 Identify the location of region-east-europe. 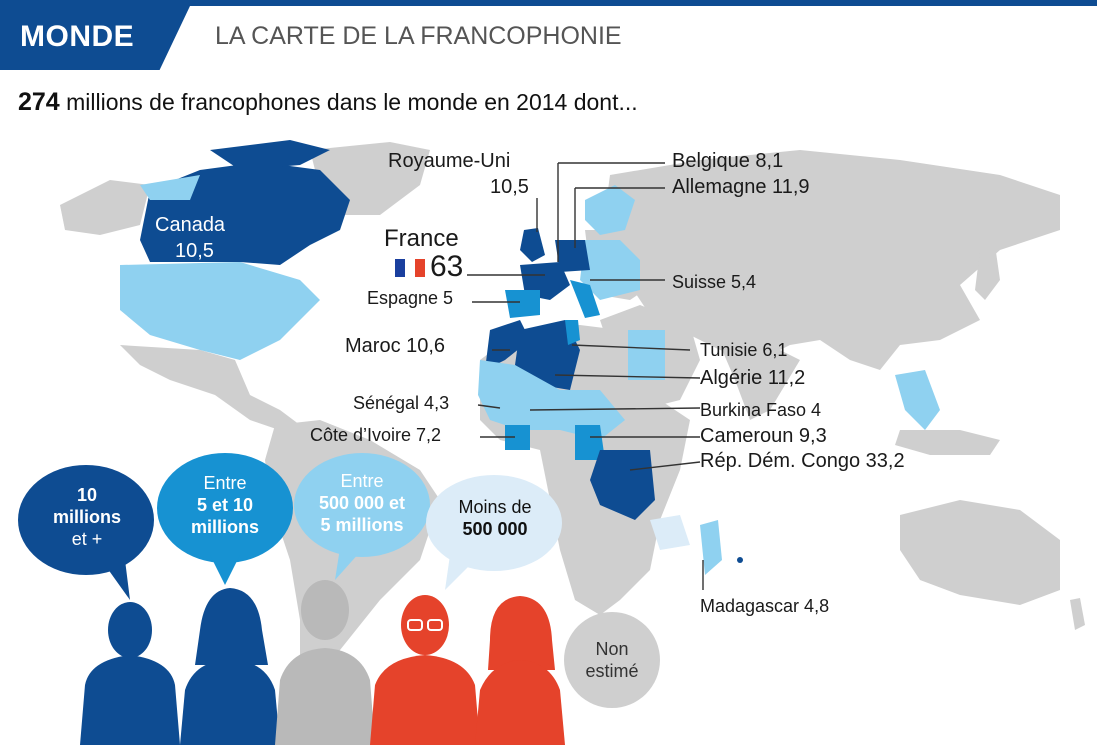
(610, 270).